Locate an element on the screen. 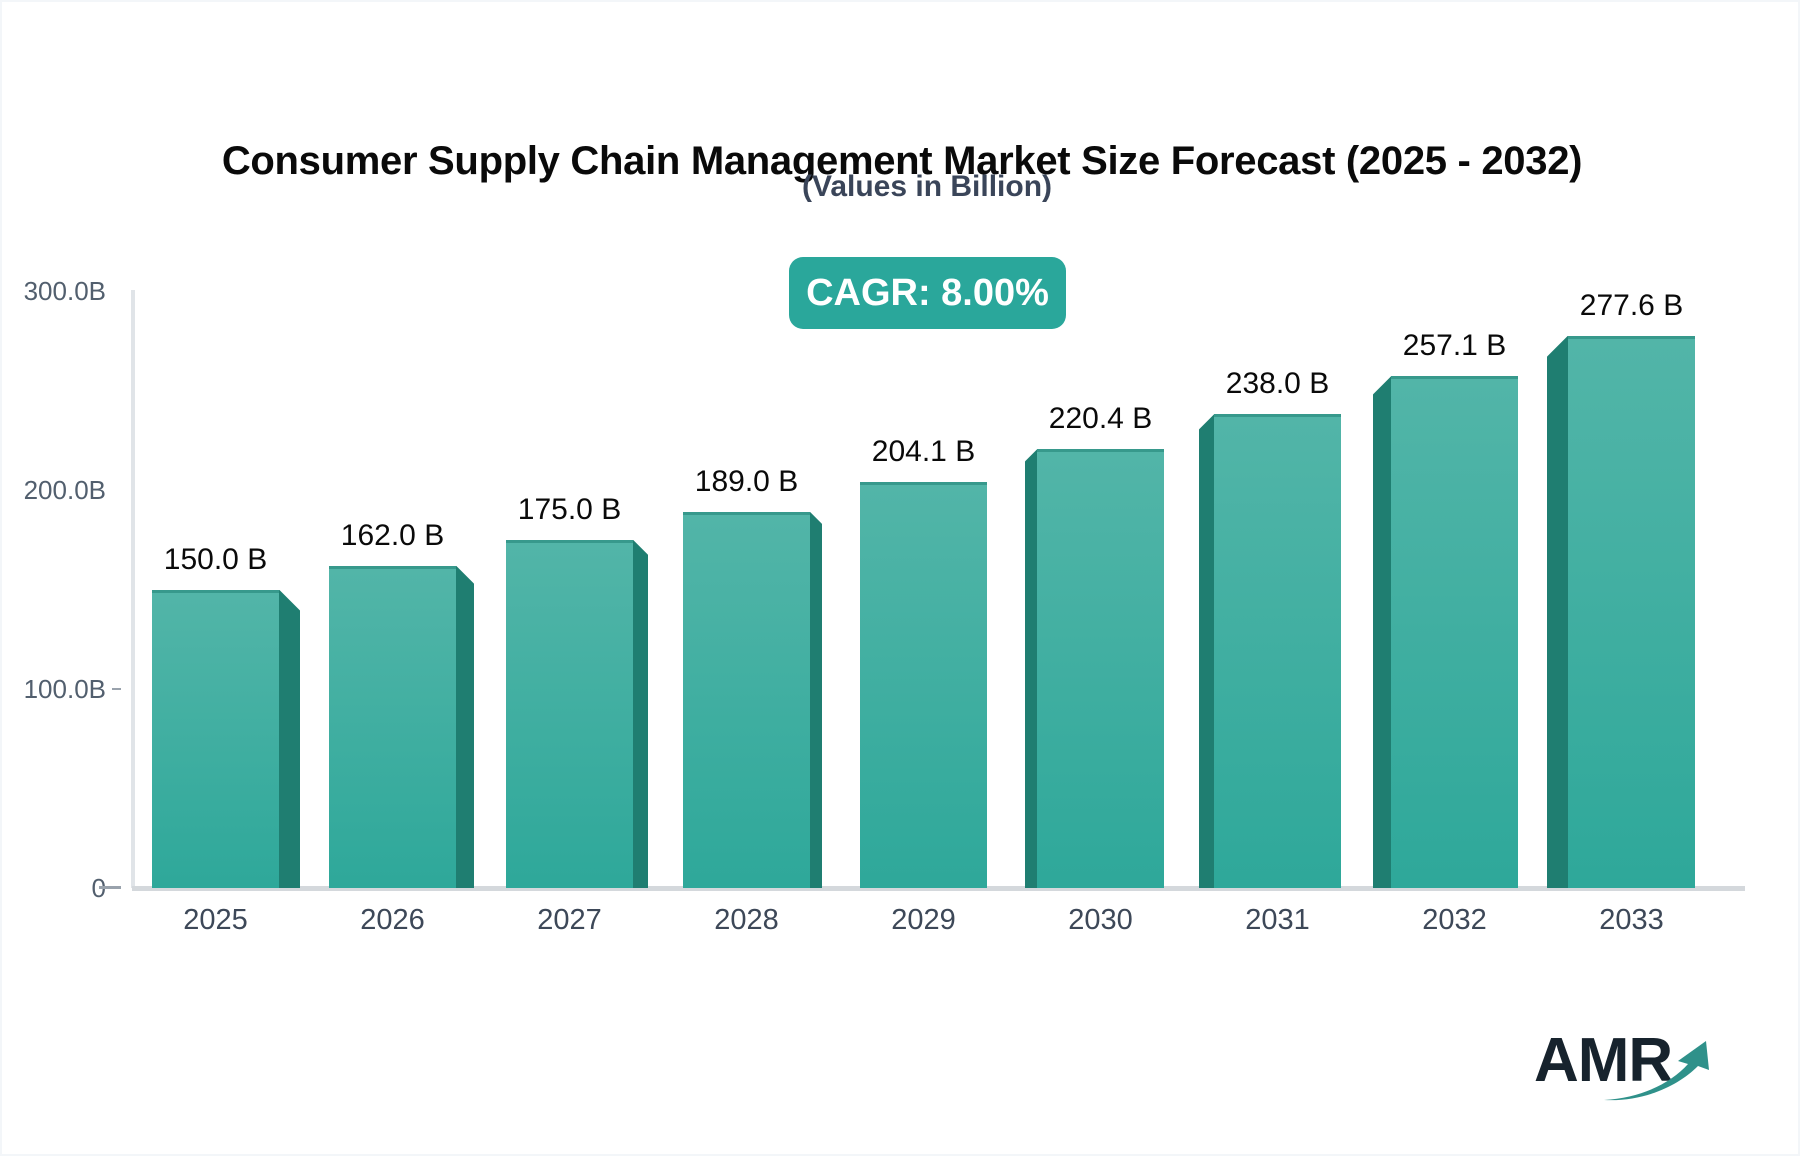 The image size is (1800, 1156). amr-logo-text: AMR is located at coordinates (1603, 1060).